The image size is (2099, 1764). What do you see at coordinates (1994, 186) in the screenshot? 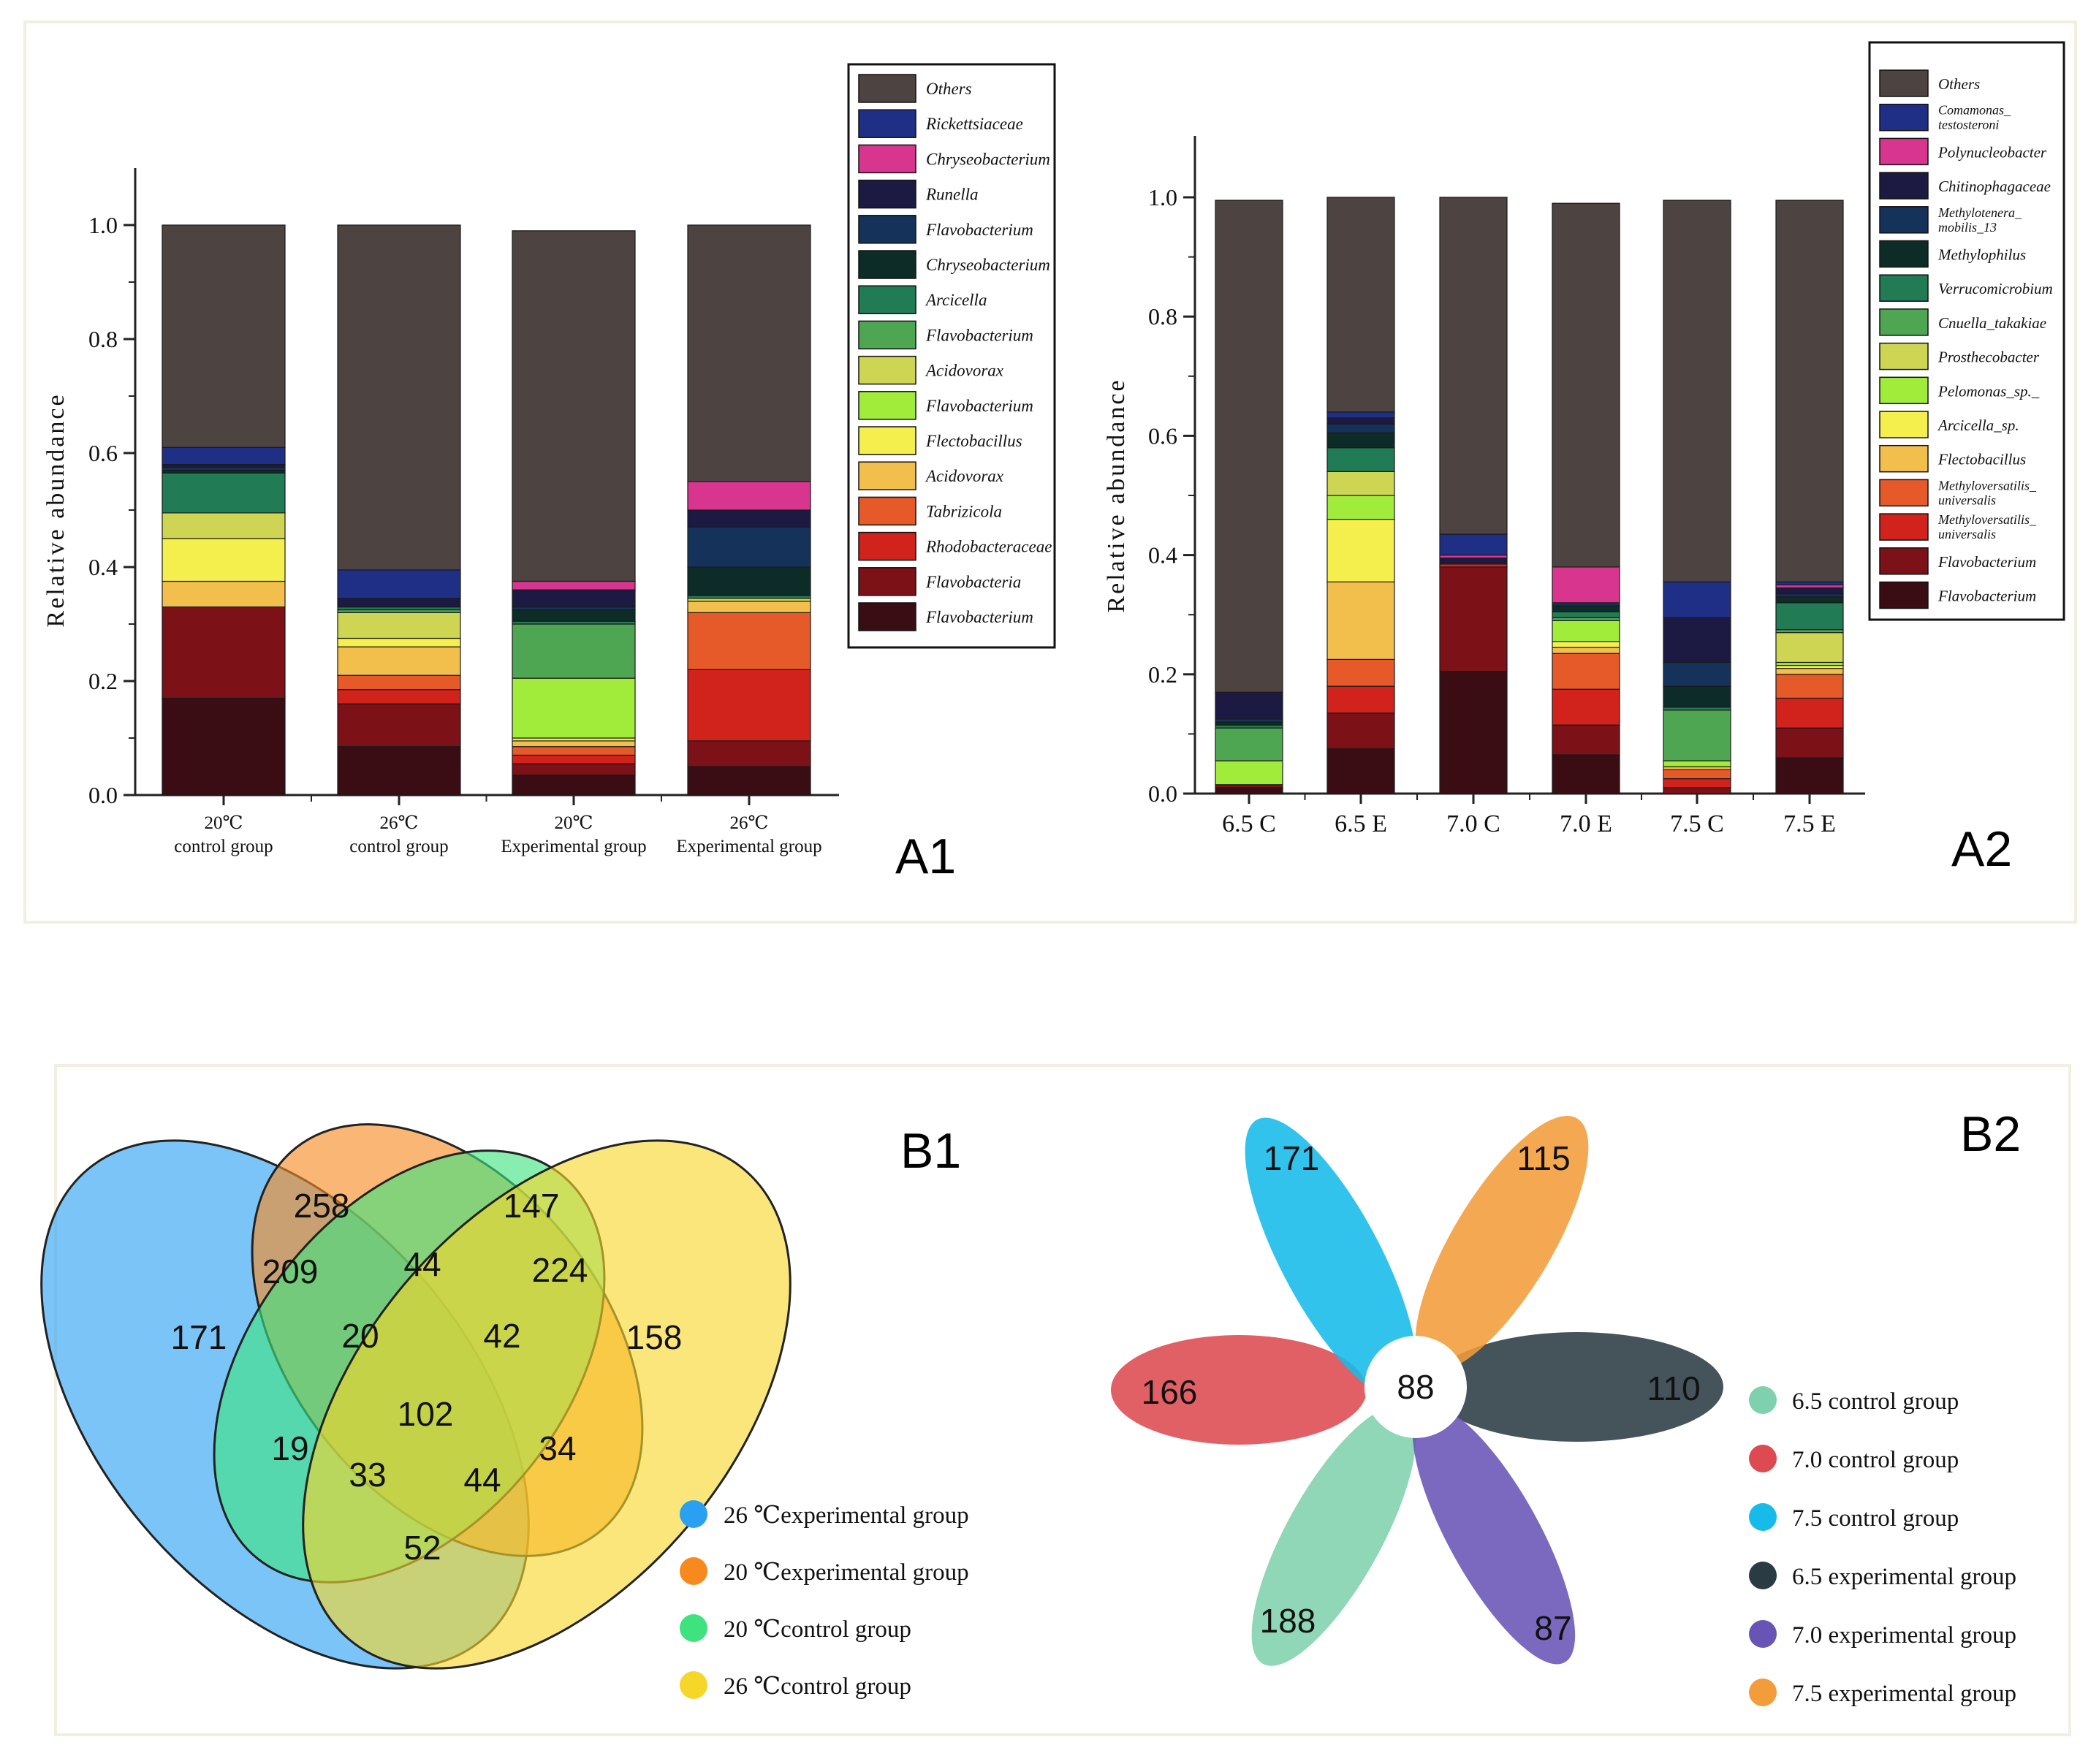
I see `legend-label: Chitinophagaceae` at bounding box center [1994, 186].